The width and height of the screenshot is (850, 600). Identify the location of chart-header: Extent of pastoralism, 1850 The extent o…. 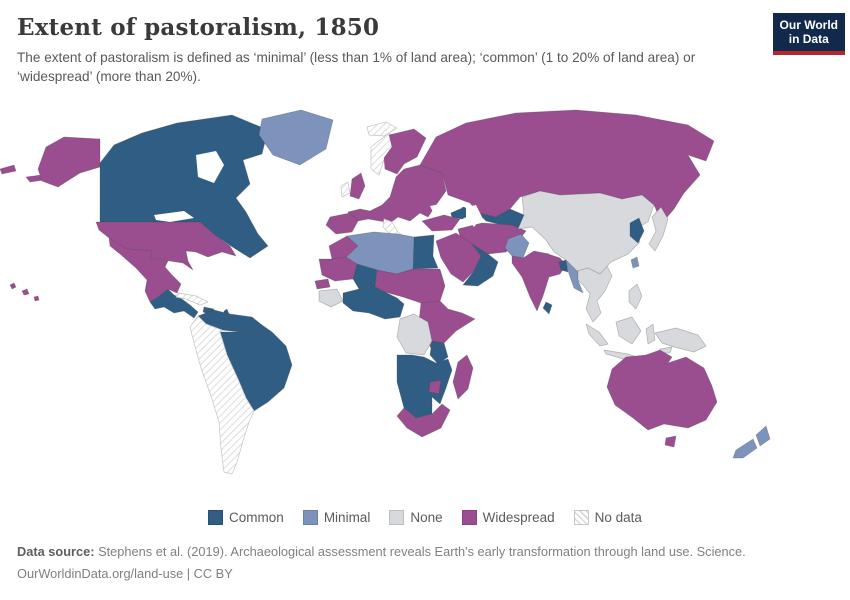
(387, 50).